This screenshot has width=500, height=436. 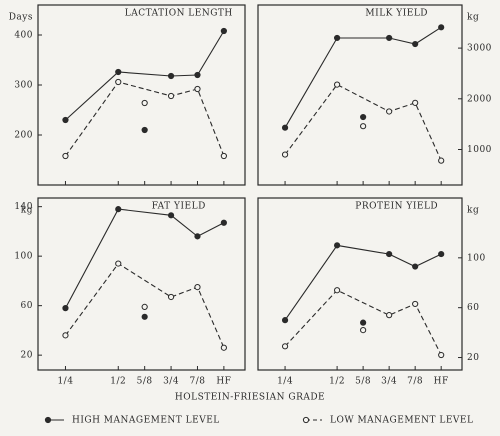 I want to click on chart-title: MILK YIELD, so click(x=396, y=14).